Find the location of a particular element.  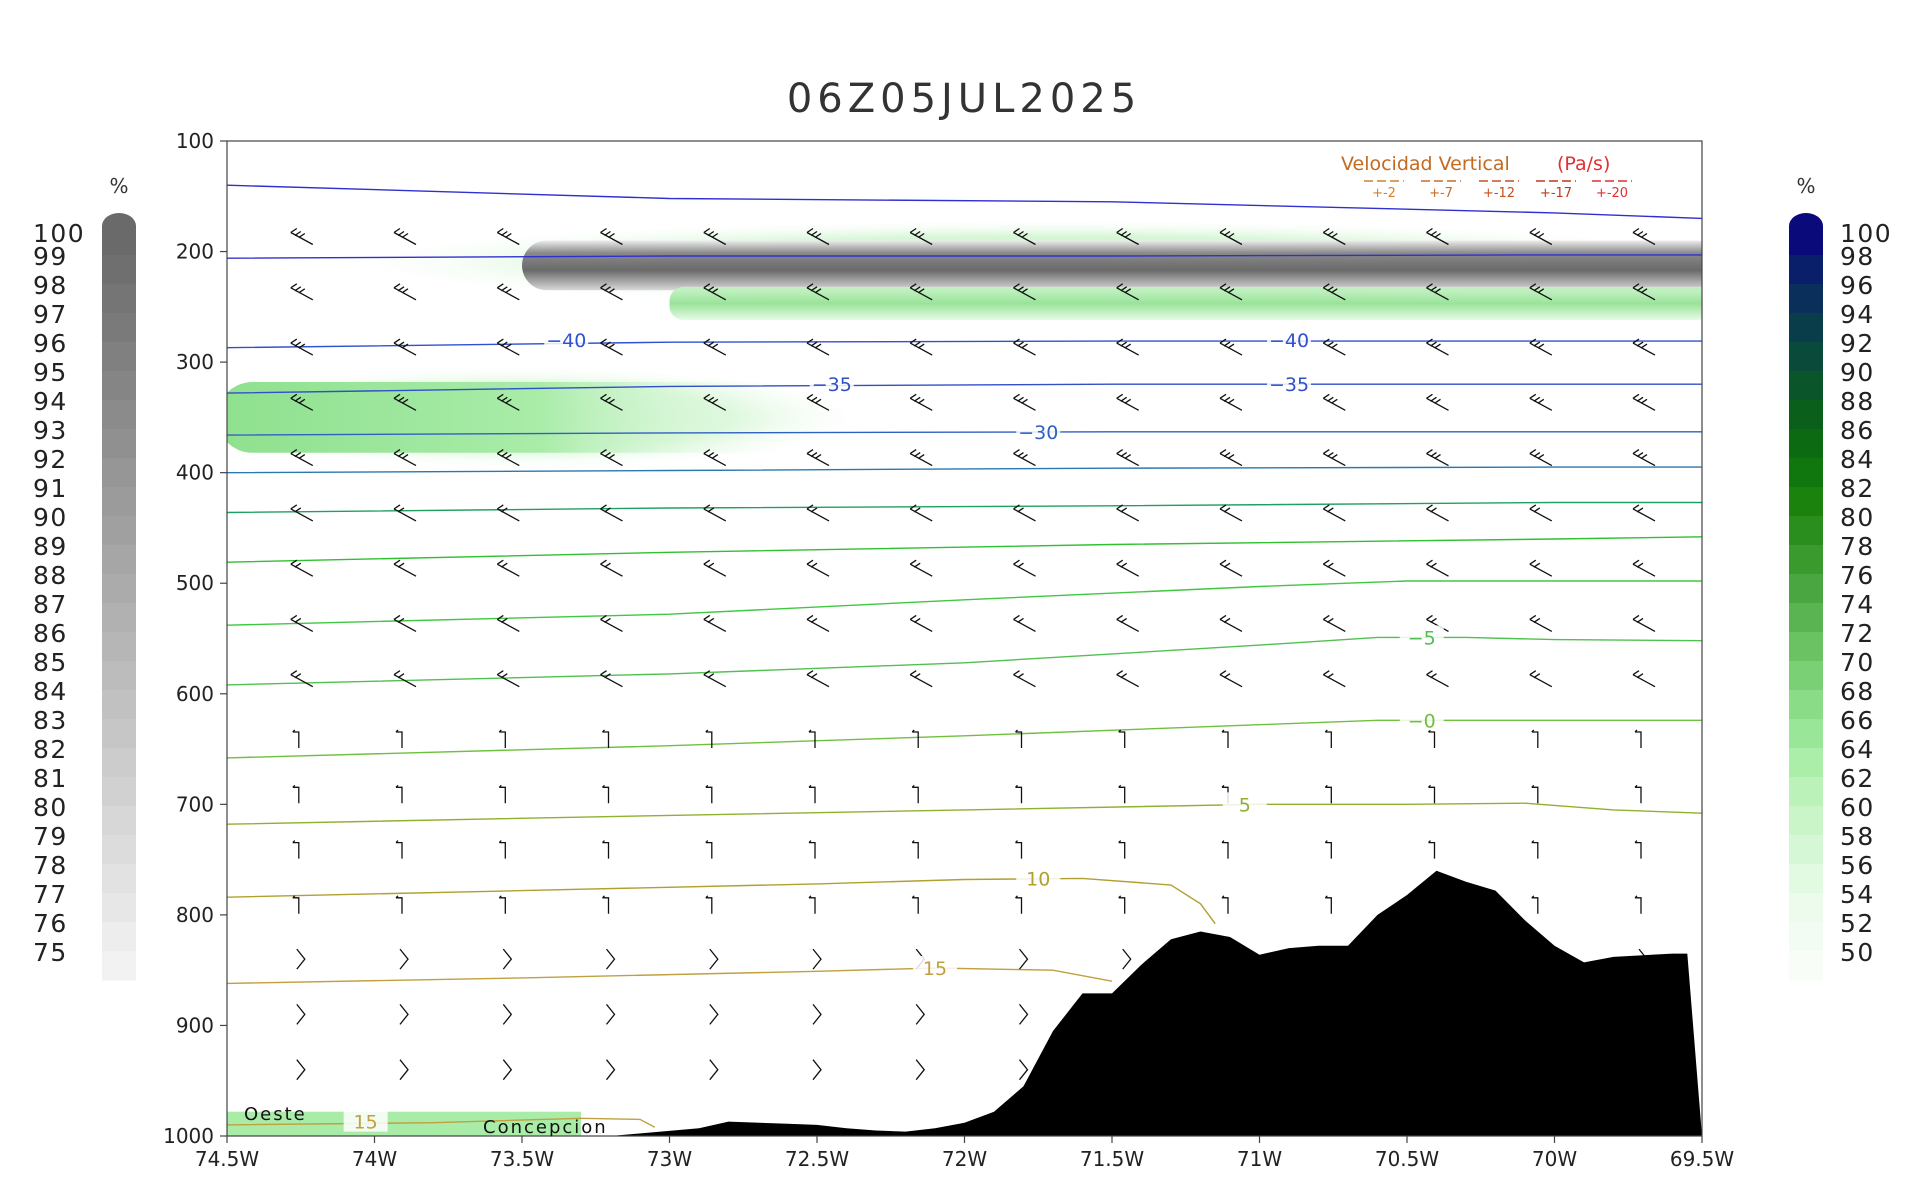

colorbar-label: 78 is located at coordinates (50, 865).